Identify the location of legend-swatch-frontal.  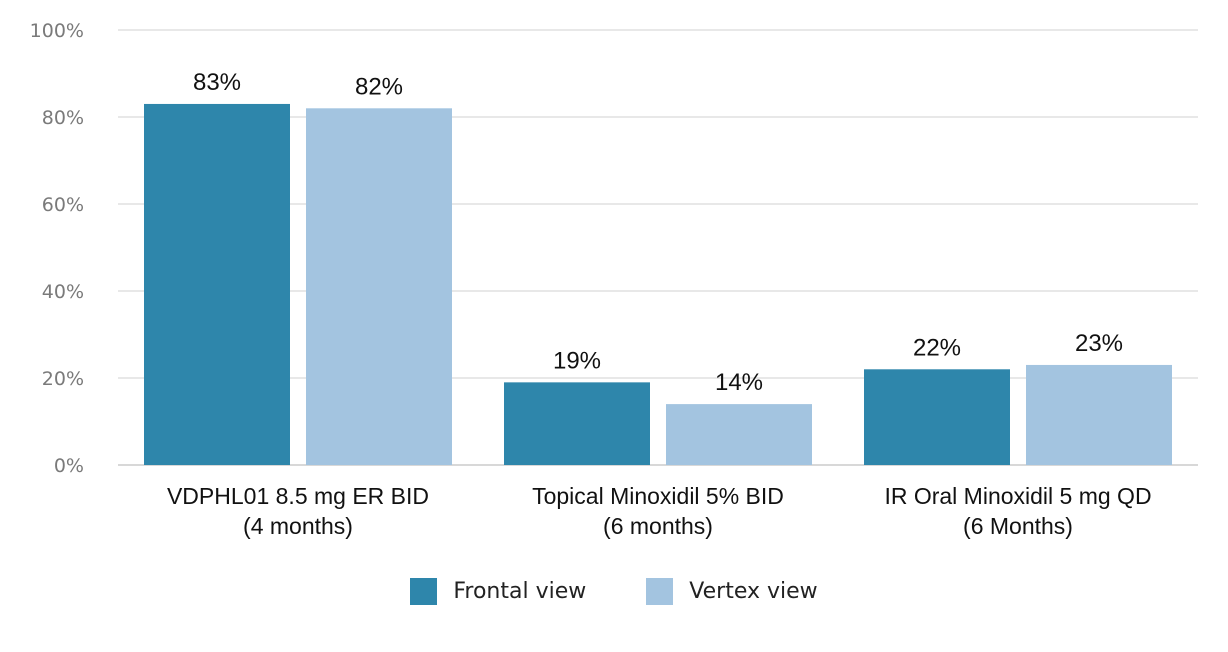
(424, 591).